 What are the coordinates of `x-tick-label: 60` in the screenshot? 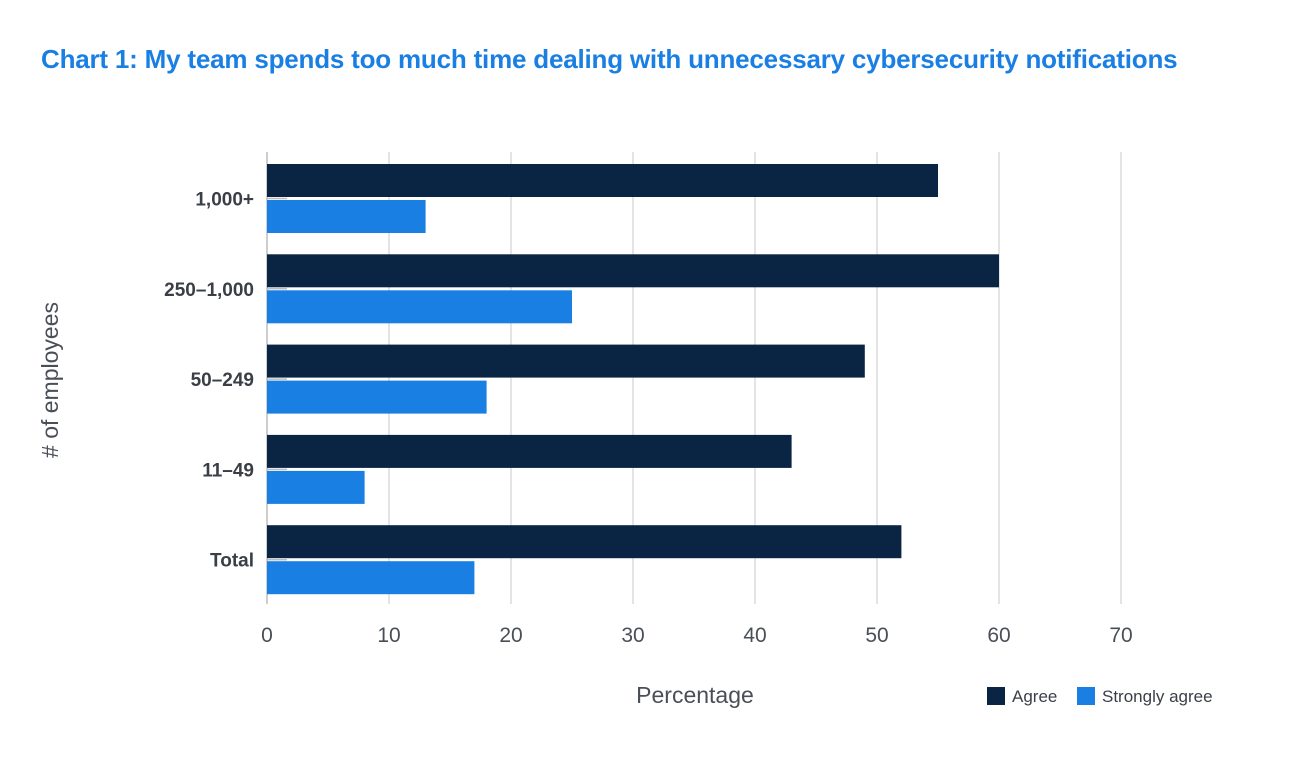 It's located at (998, 635).